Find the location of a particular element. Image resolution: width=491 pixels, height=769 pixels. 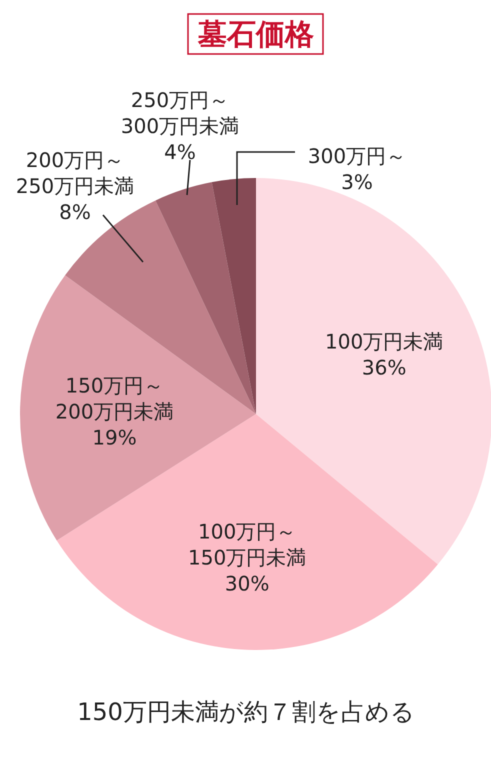

data-label: 19% is located at coordinates (114, 438).